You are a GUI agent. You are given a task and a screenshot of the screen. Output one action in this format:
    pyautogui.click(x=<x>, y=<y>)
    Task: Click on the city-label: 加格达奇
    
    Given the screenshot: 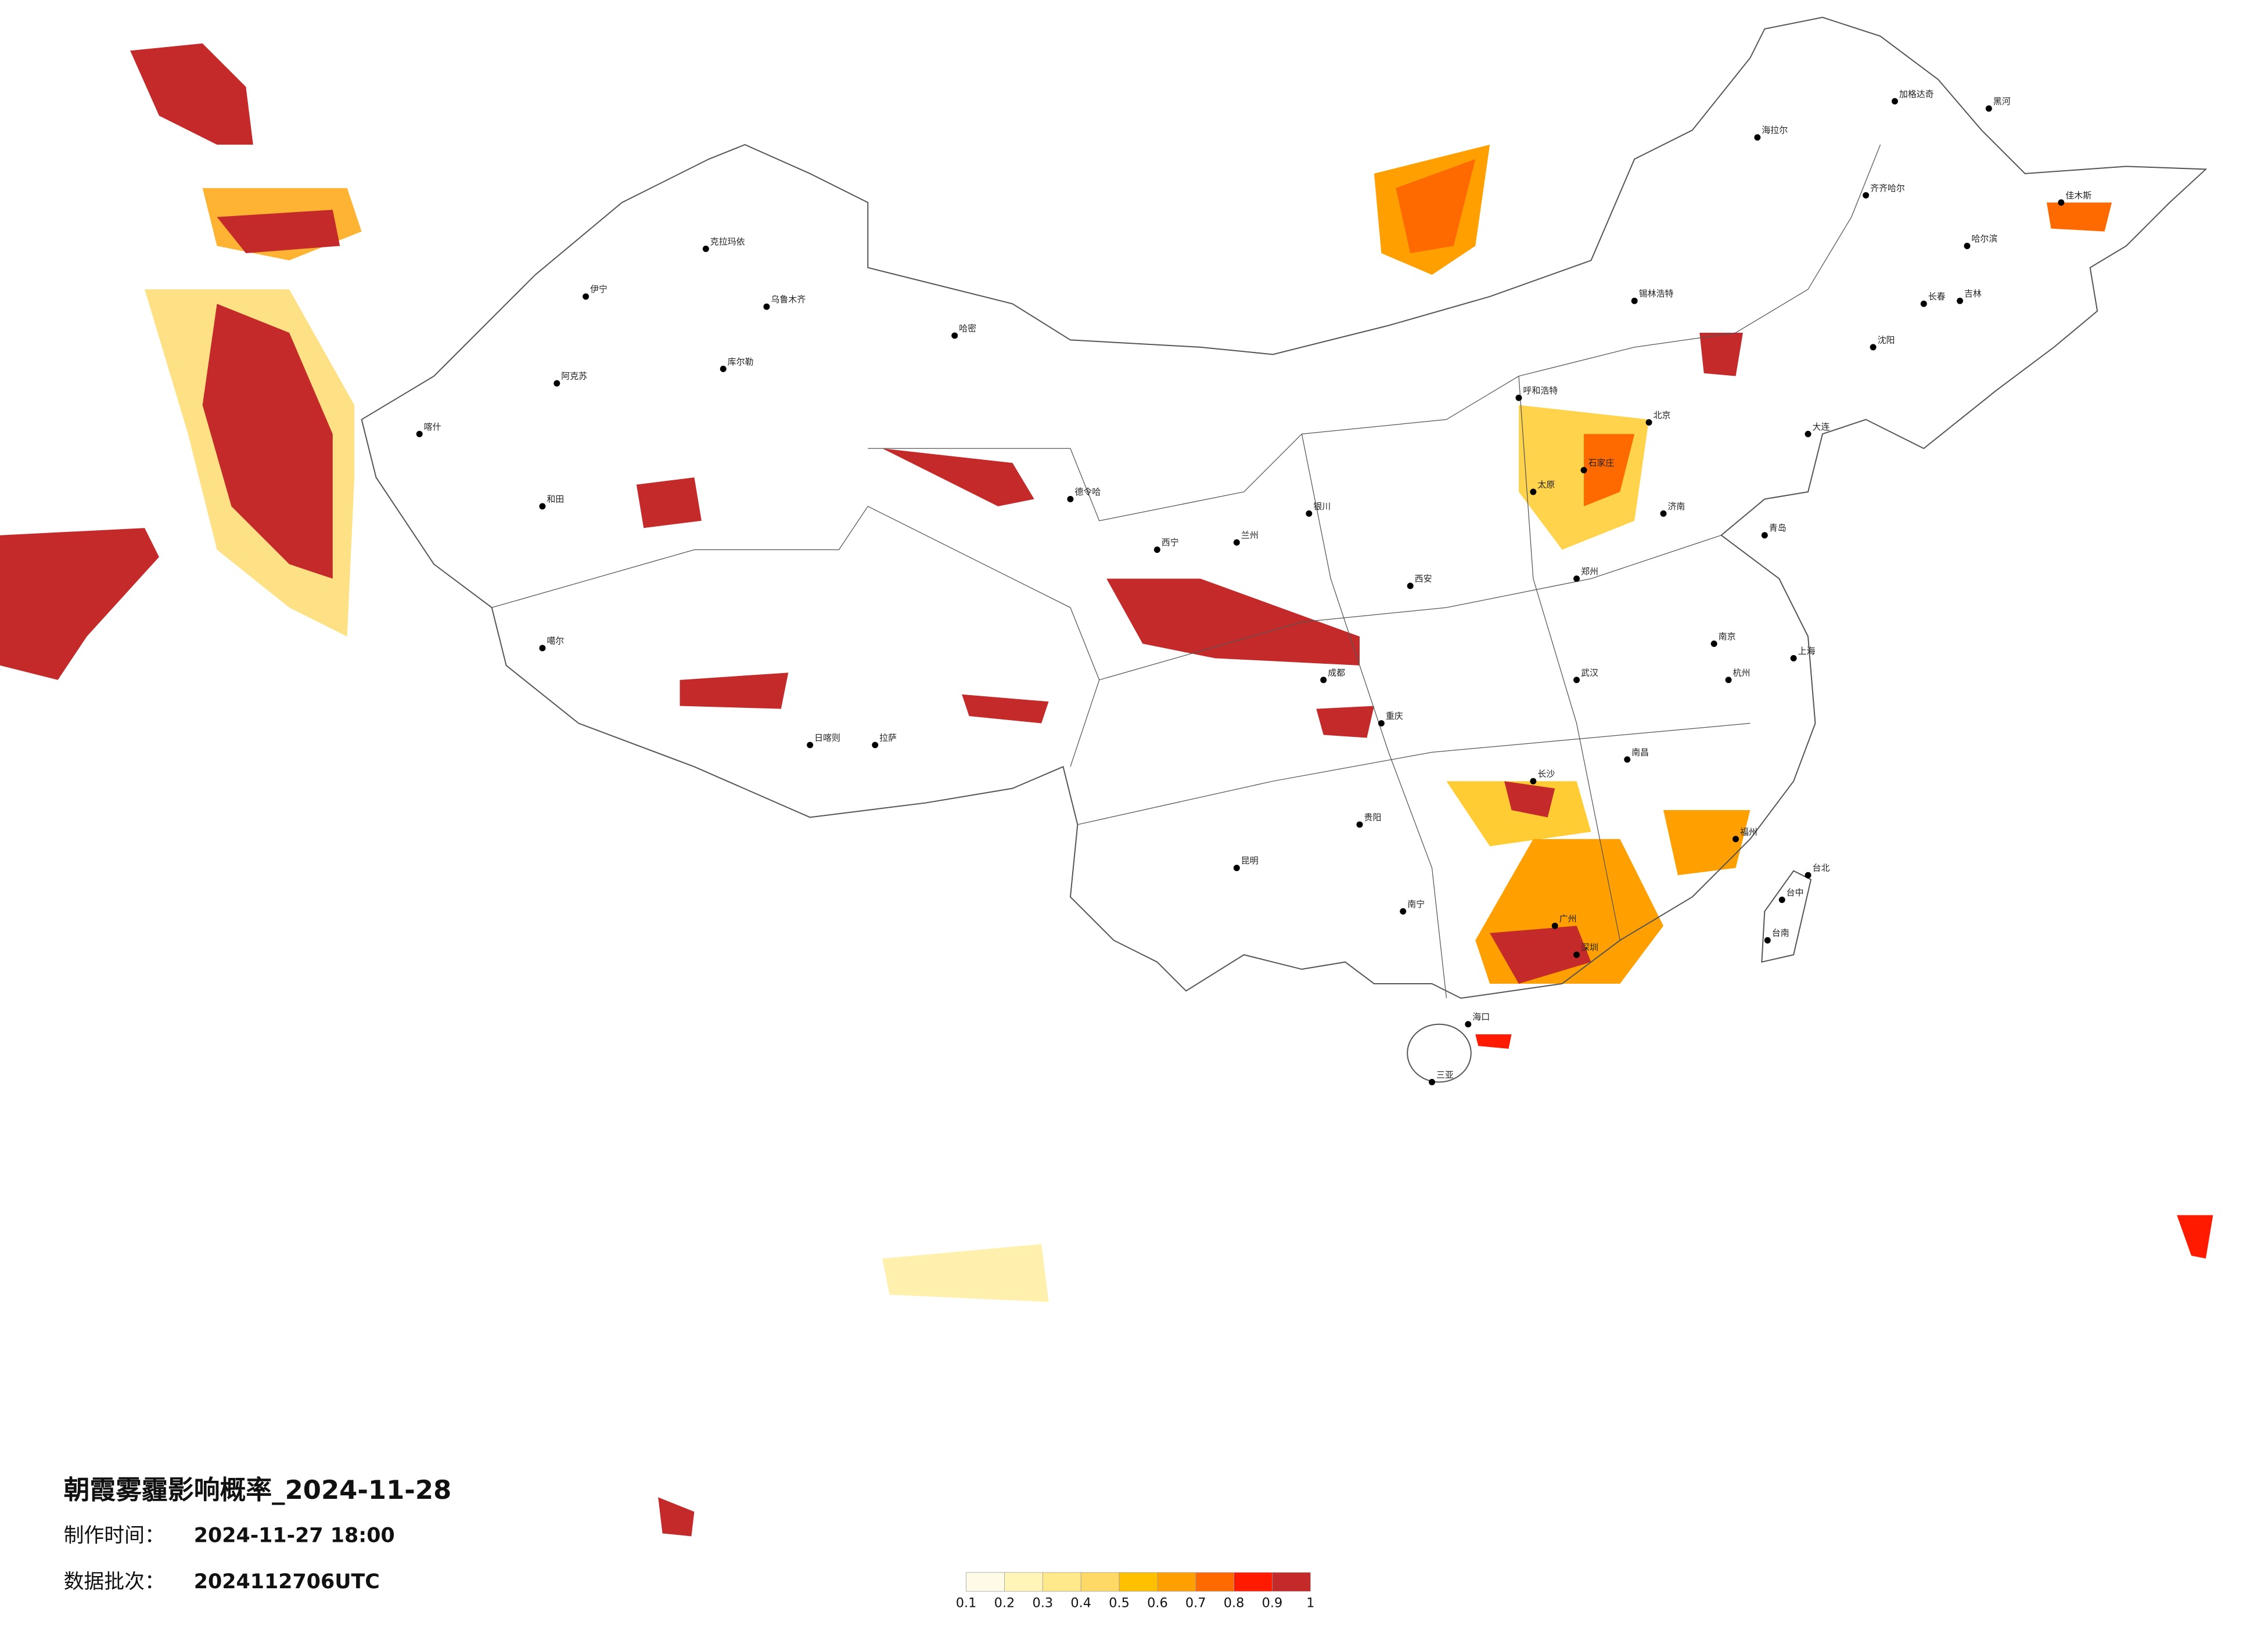 What is the action you would take?
    pyautogui.click(x=1916, y=94)
    